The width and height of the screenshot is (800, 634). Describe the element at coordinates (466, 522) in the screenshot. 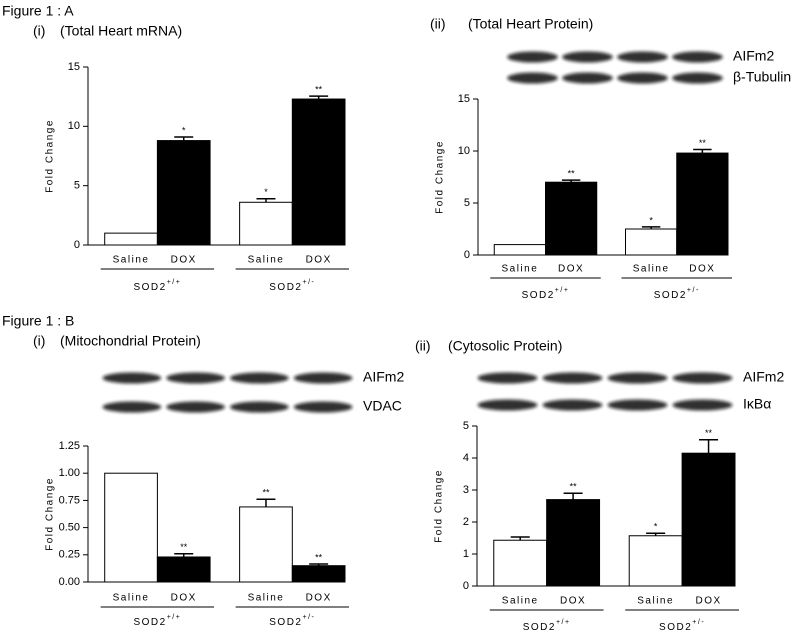

I see `y-tick-label: 2` at that location.